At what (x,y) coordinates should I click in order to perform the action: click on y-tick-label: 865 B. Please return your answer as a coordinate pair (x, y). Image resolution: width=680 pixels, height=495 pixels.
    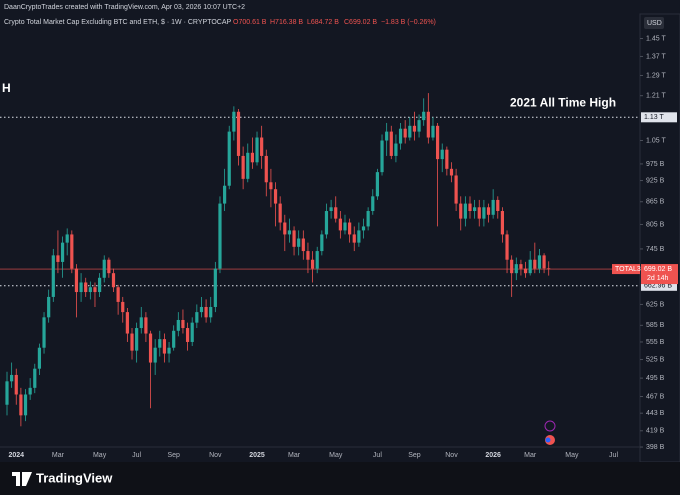
    Looking at the image, I should click on (655, 202).